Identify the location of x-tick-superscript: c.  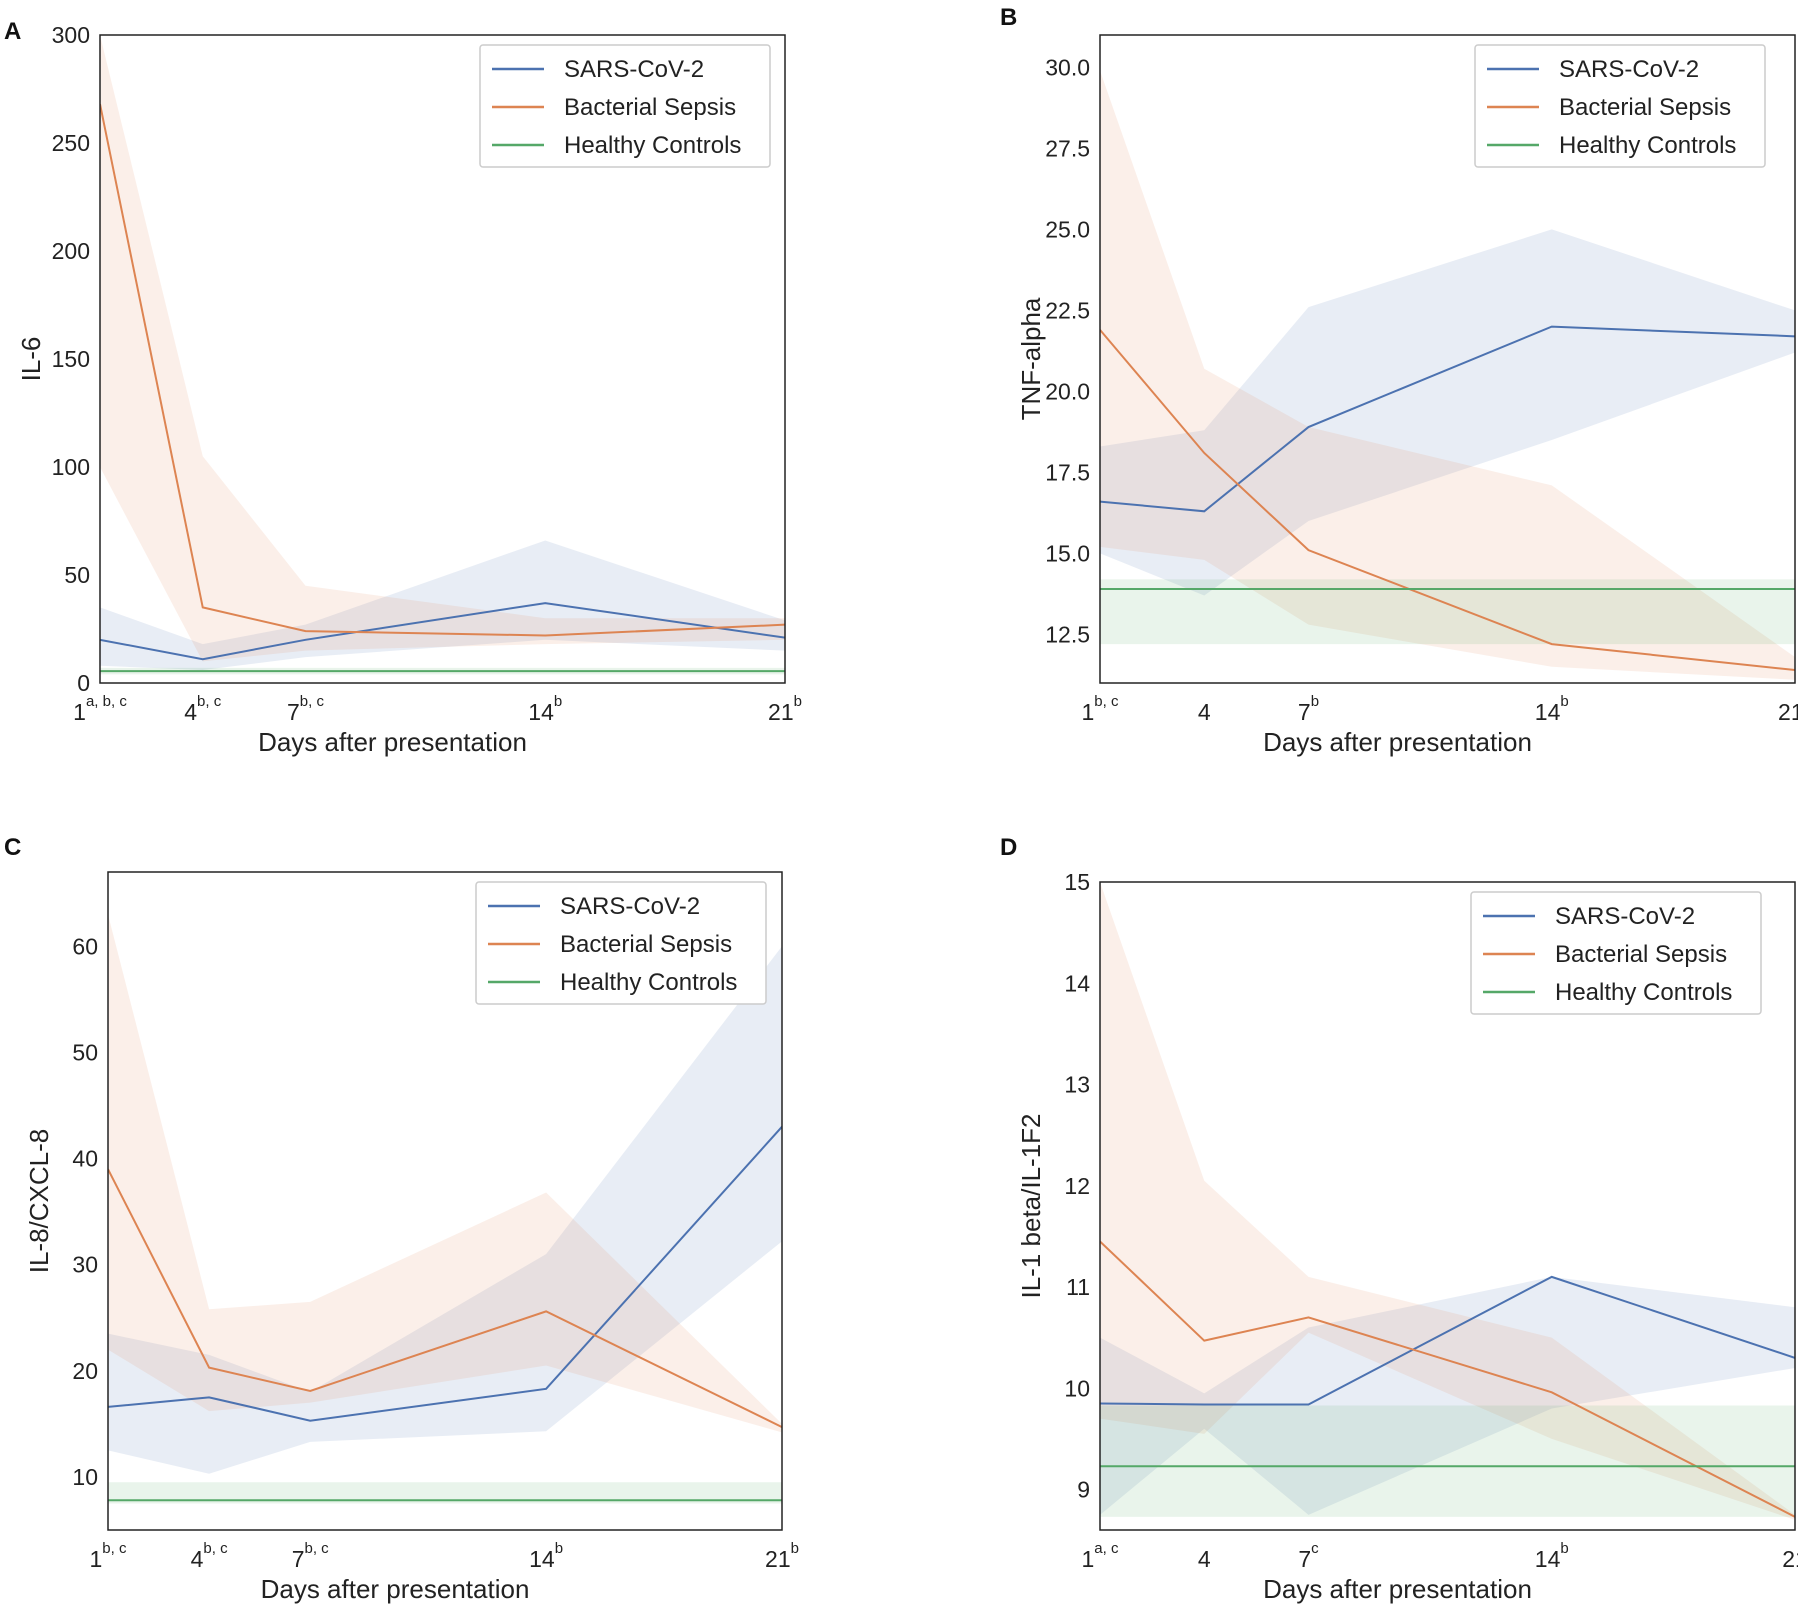
(1315, 1548).